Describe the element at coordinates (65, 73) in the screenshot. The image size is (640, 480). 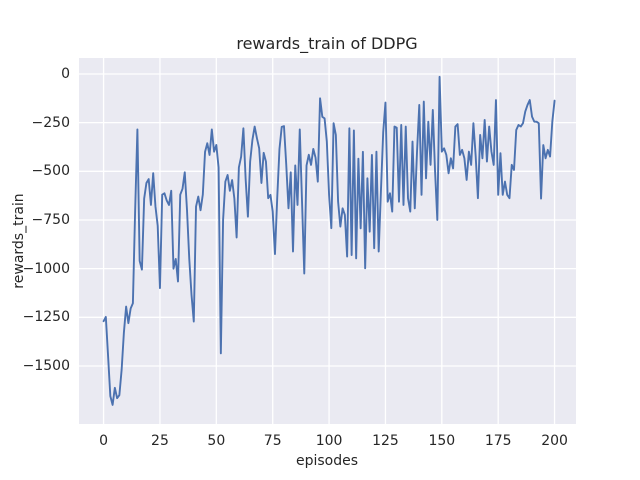
I see `y-tick-label: 0` at that location.